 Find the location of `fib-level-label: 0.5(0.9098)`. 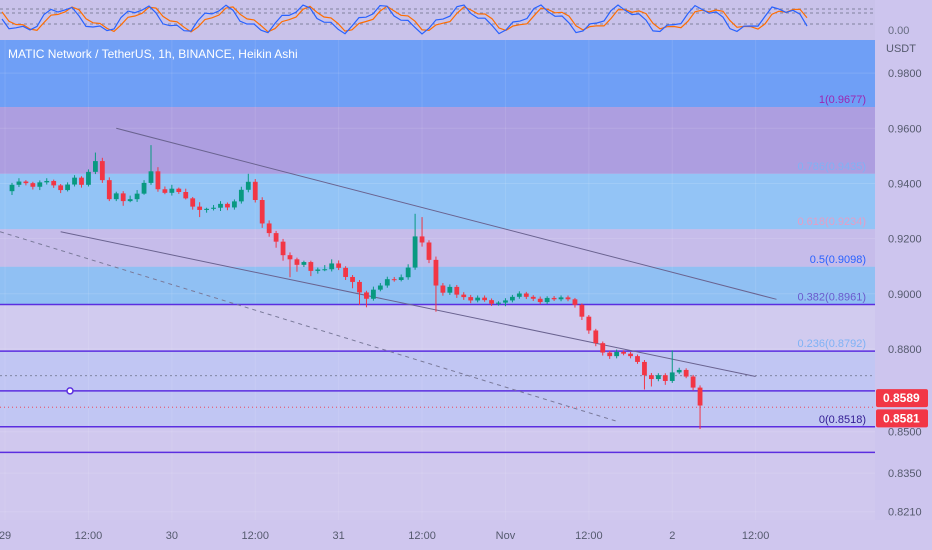

fib-level-label: 0.5(0.9098) is located at coordinates (838, 260).